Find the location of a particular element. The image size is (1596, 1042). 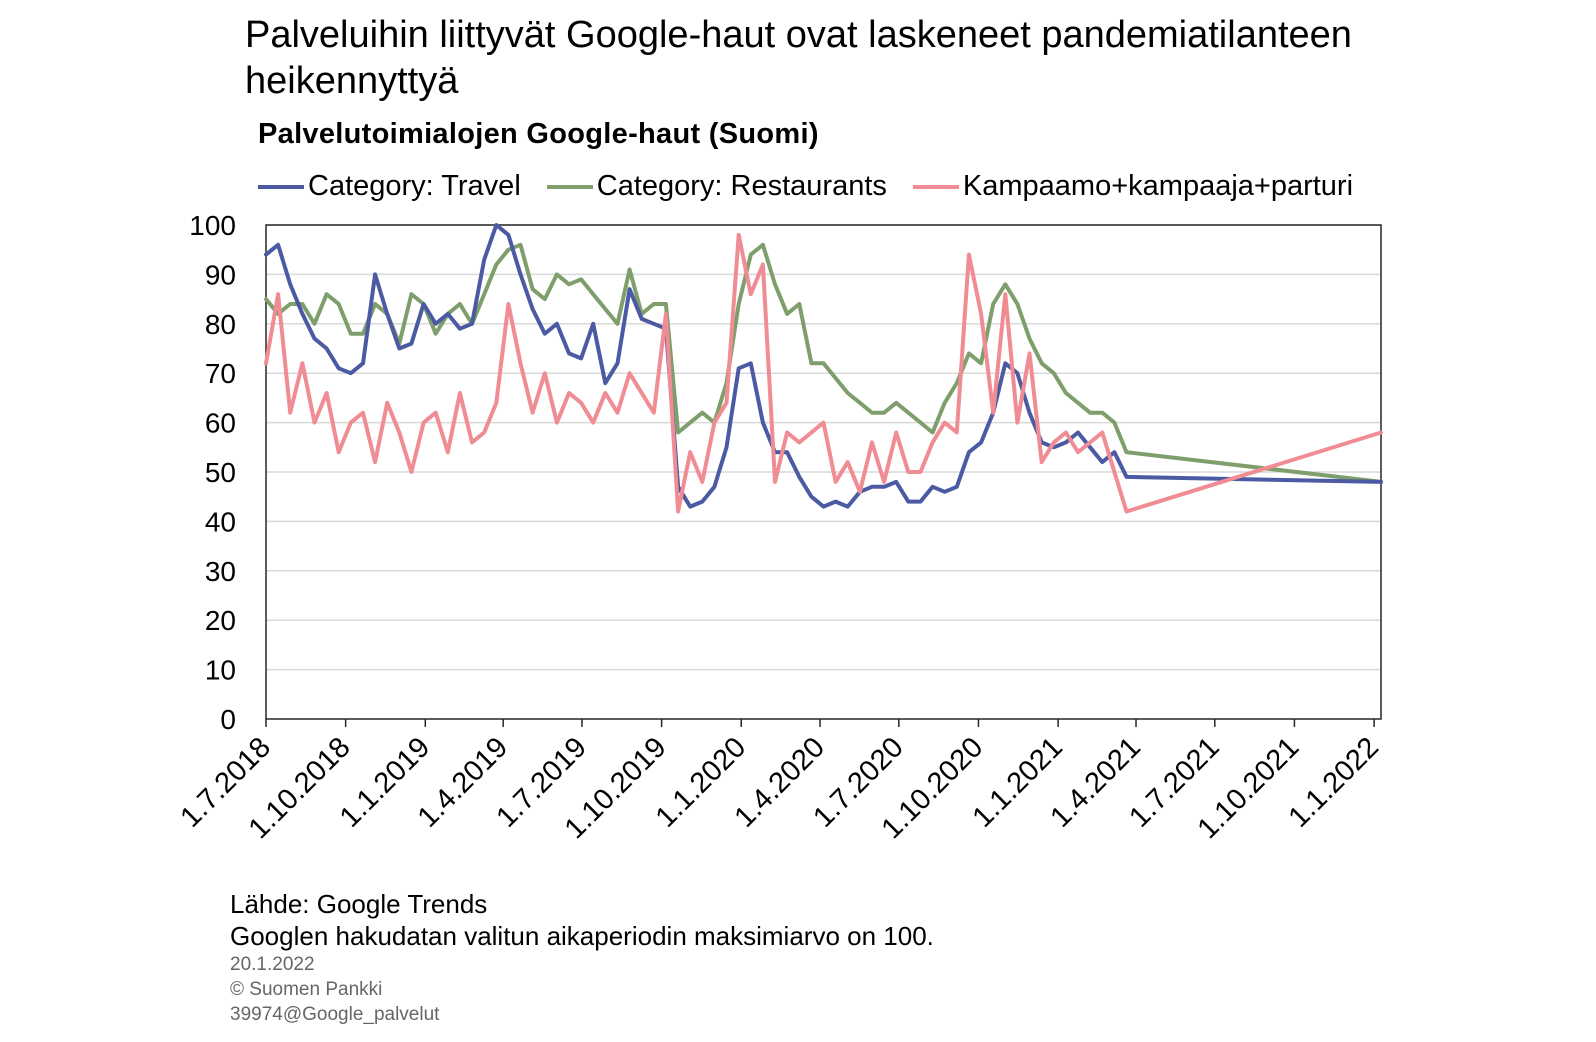

legend-swatch-restaurants is located at coordinates (569, 186).